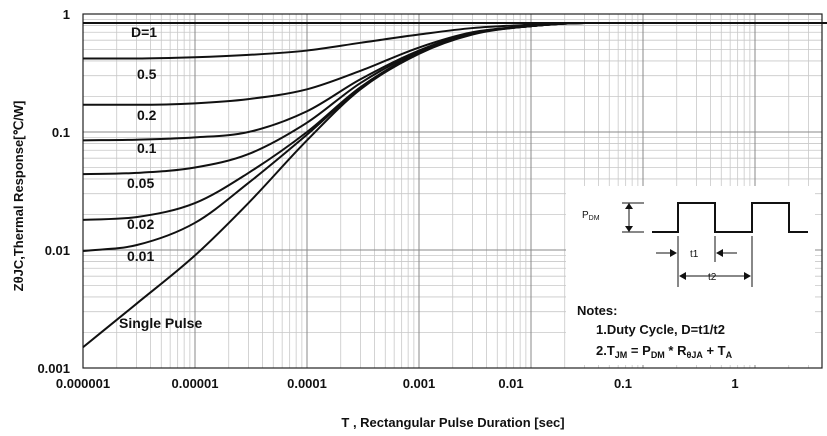 This screenshot has width=827, height=436. What do you see at coordinates (712, 277) in the screenshot?
I see `t2-label: t2` at bounding box center [712, 277].